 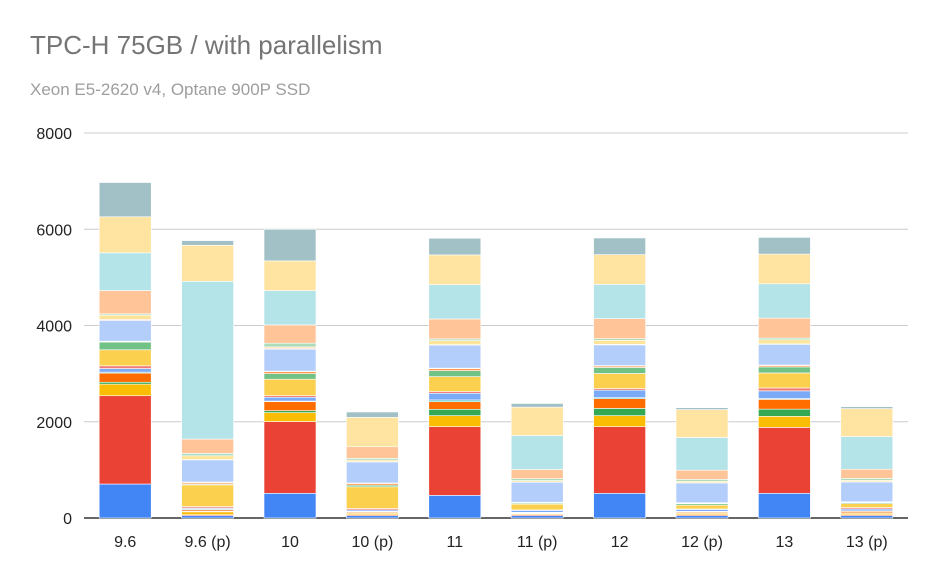 I want to click on chart-title: TPC-H 75GB / with parallelism, so click(x=206, y=45).